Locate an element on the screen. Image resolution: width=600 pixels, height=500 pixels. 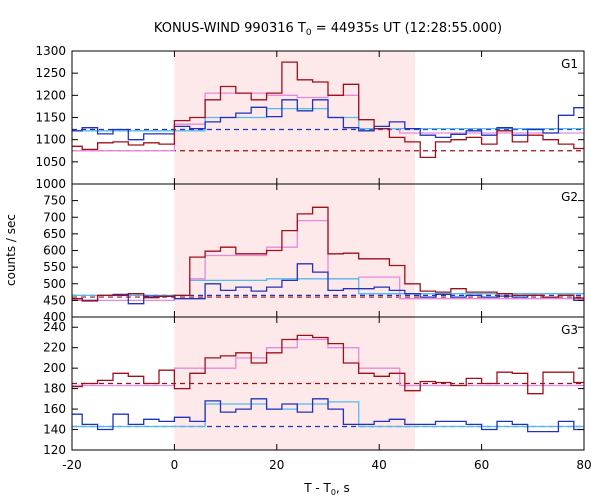
y-tick-label: 220 is located at coordinates (54, 348).